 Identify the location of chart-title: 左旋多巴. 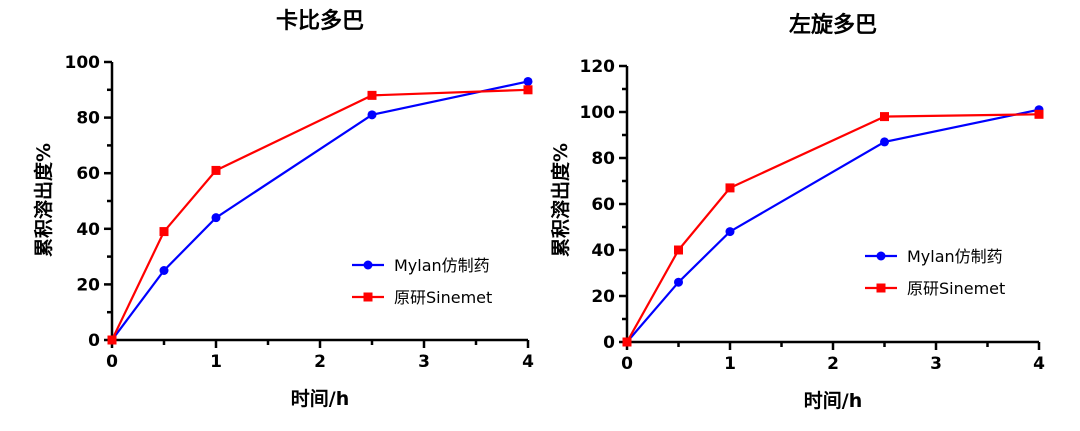
(833, 25).